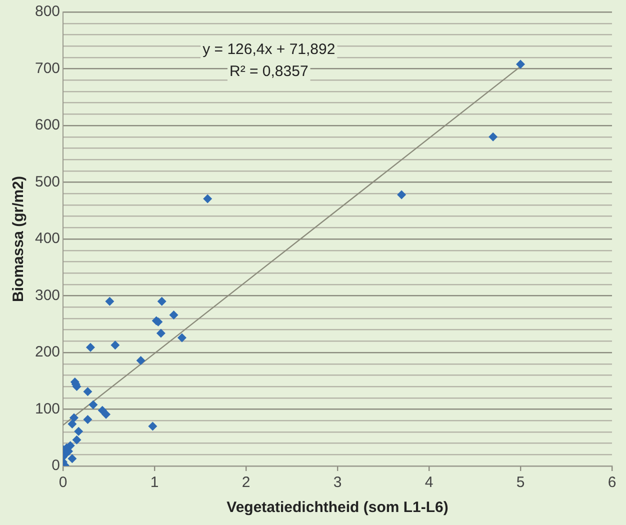  What do you see at coordinates (47, 68) in the screenshot?
I see `y-tick-label: 700` at bounding box center [47, 68].